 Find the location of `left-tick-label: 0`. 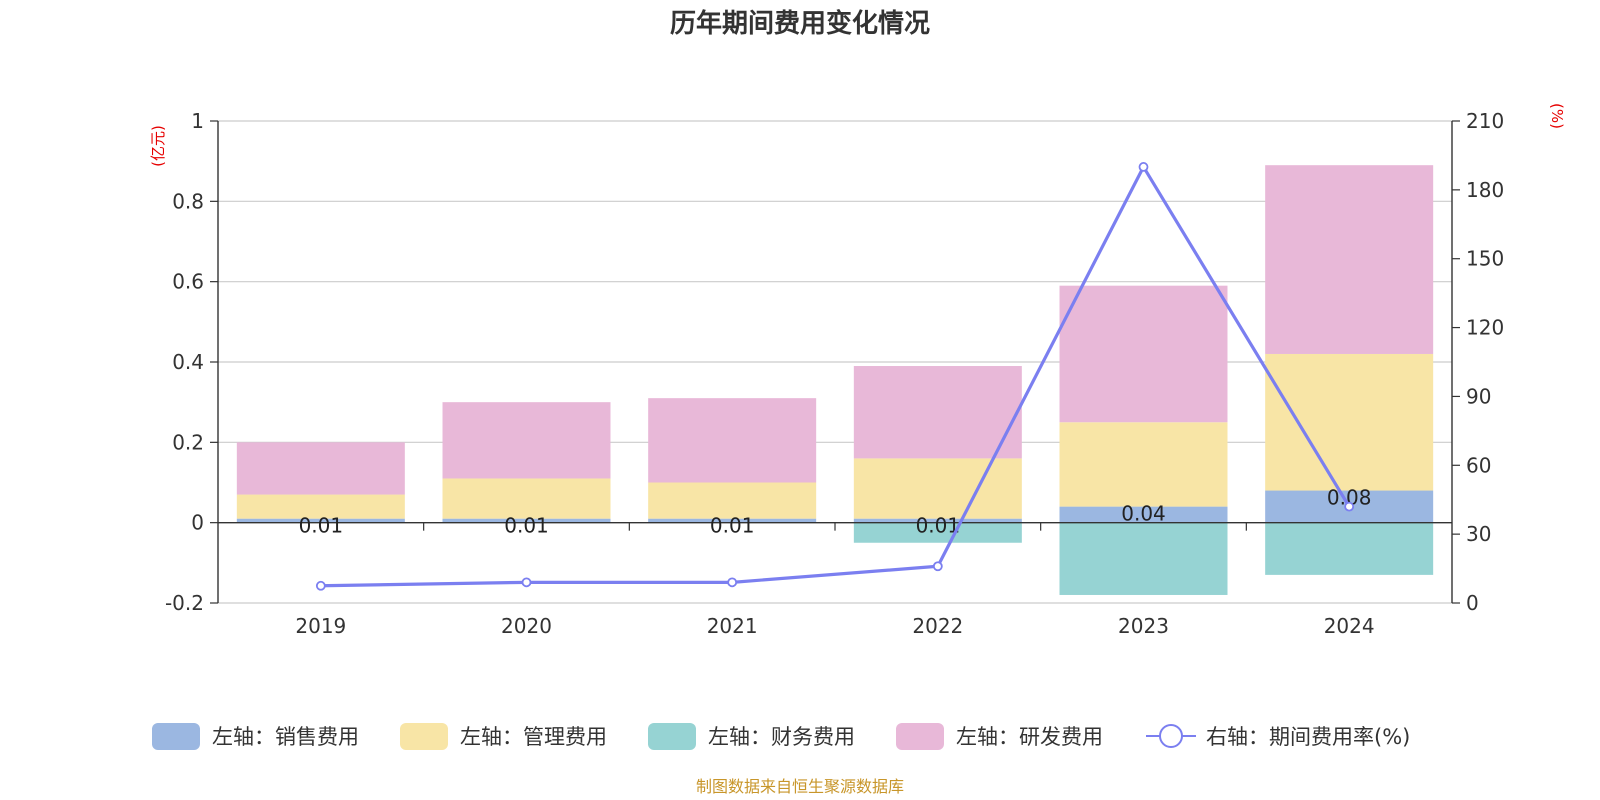

left-tick-label: 0 is located at coordinates (197, 523).